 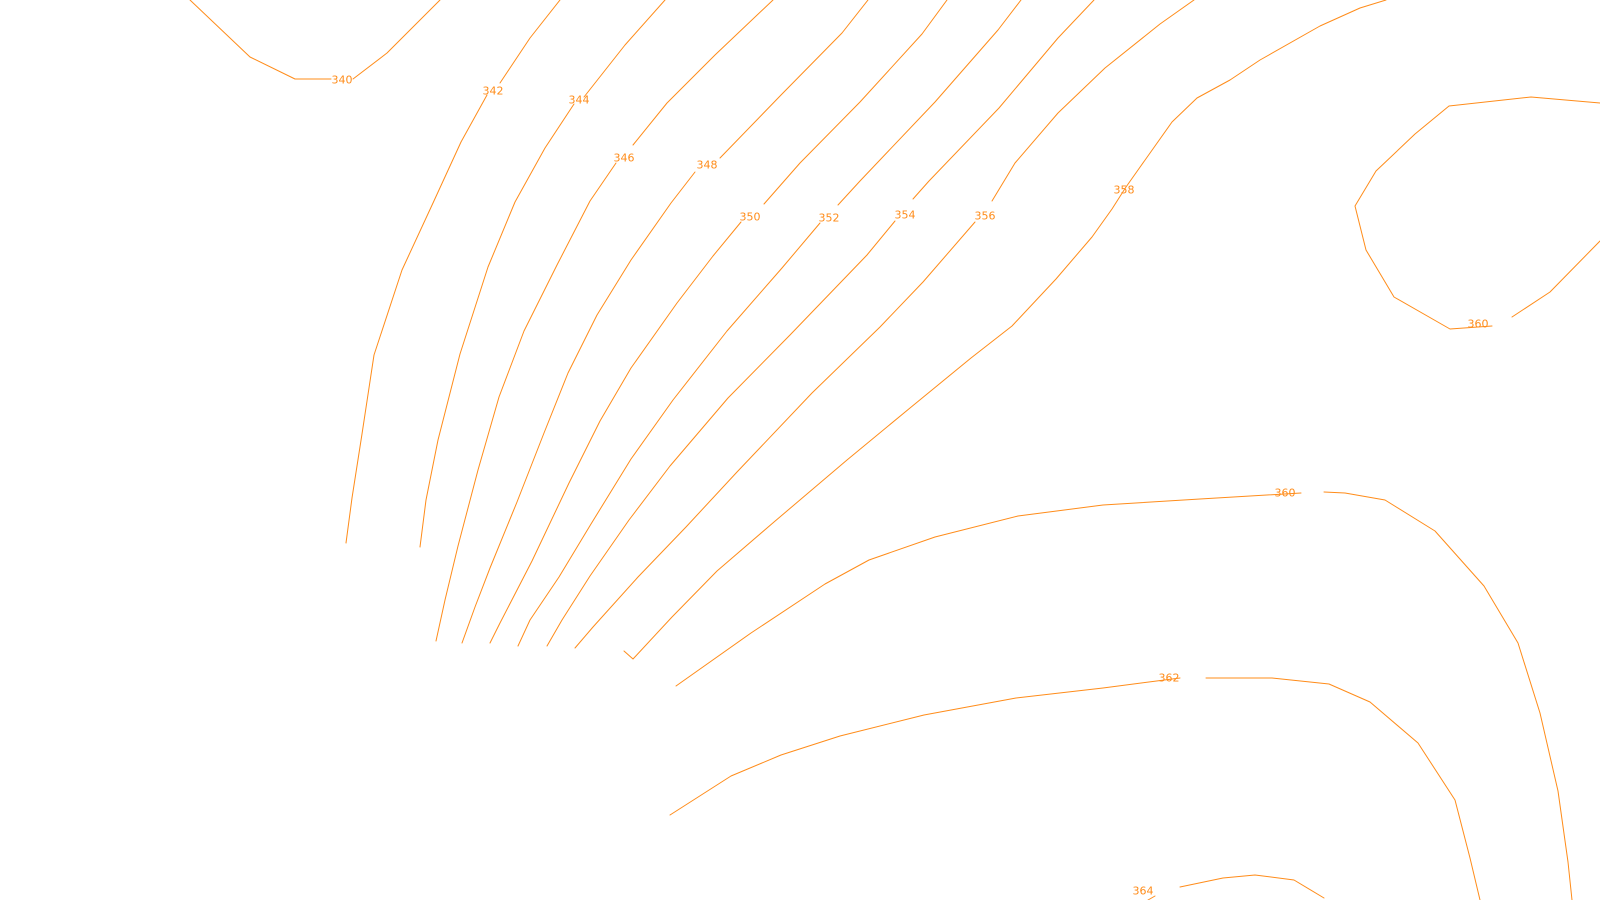 What do you see at coordinates (579, 100) in the screenshot?
I see `contour-label: 344` at bounding box center [579, 100].